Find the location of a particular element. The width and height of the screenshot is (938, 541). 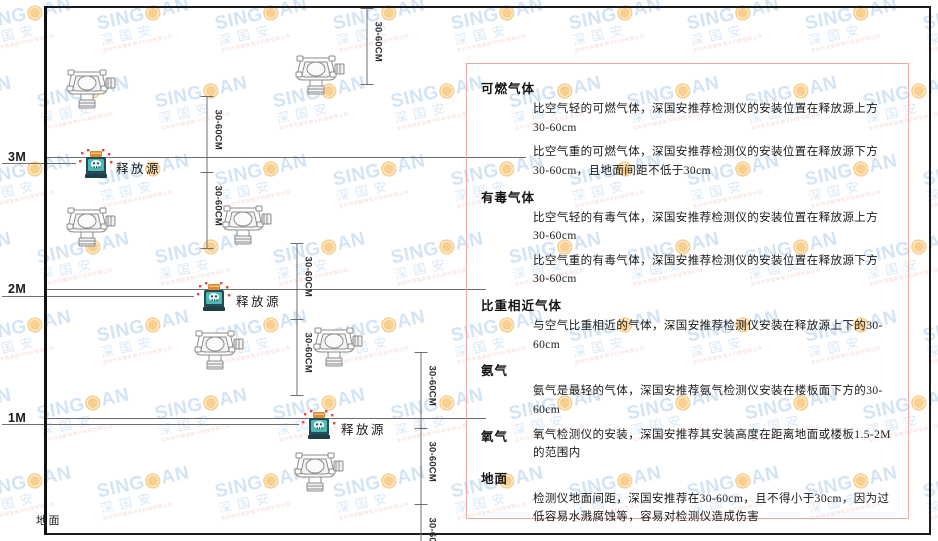

section-heading: 有毒气体 is located at coordinates (508, 197).